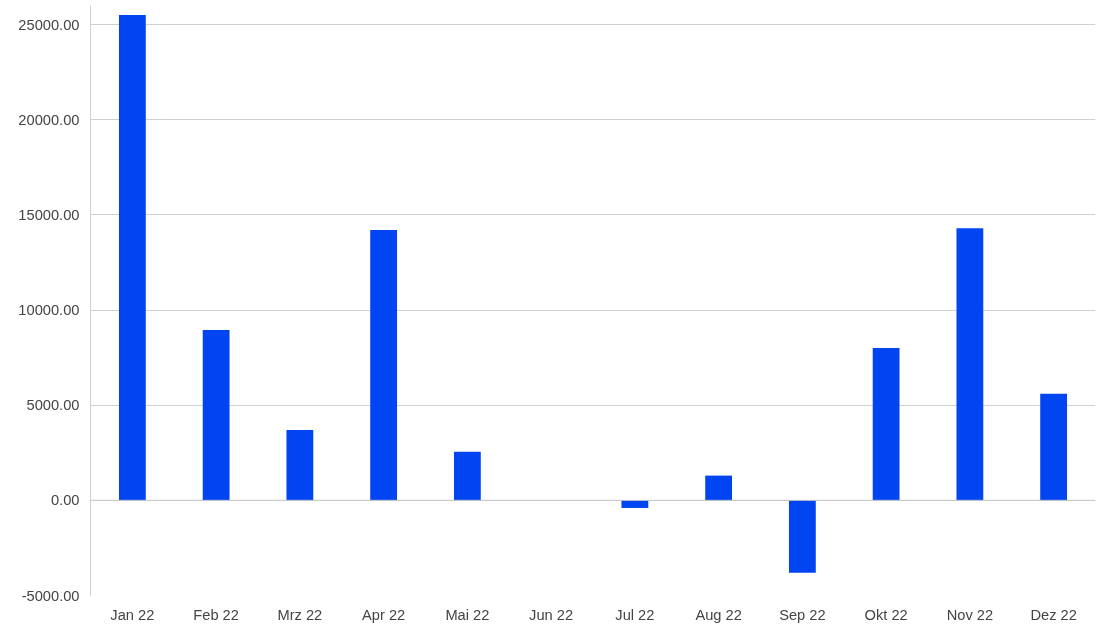  Describe the element at coordinates (467, 614) in the screenshot. I see `x-tick-label: Mai 22` at that location.